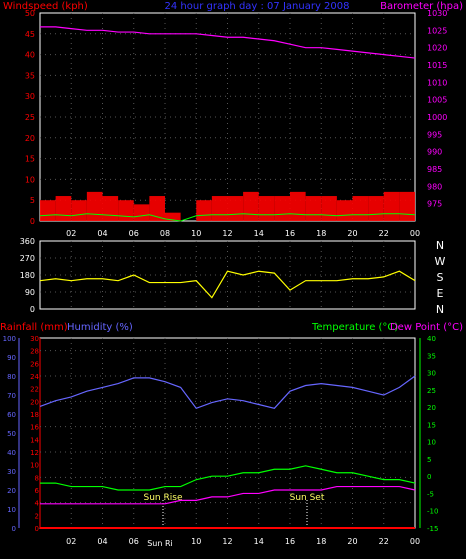  I want to click on dew-axis-title: Dew Point (°C), so click(426, 327).